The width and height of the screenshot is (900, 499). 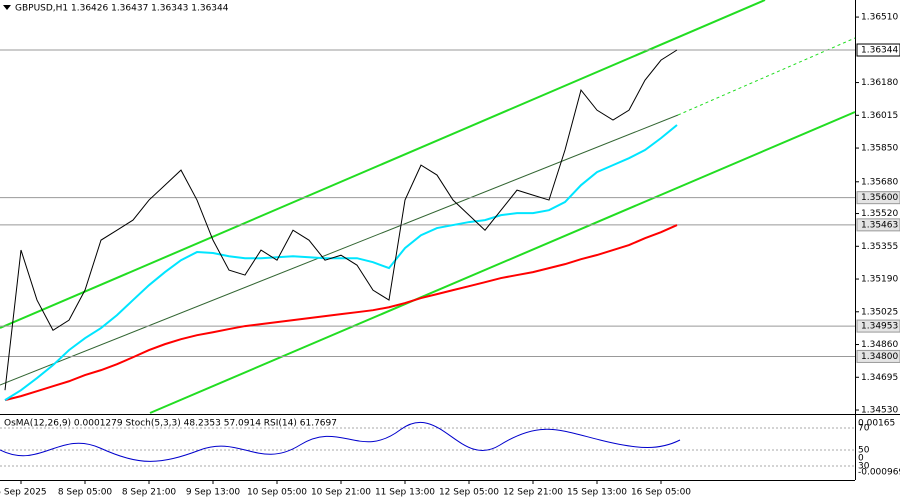 I want to click on y-tick-label: 1.35025, so click(x=879, y=312).